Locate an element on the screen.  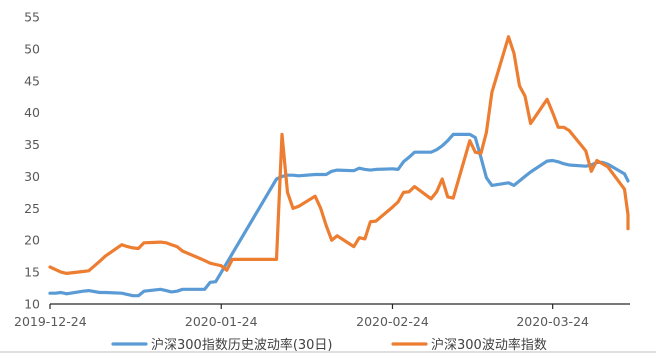
legend: 沪深300指数历史波动率(30日) 沪深300波动率指数 is located at coordinates (329, 345).